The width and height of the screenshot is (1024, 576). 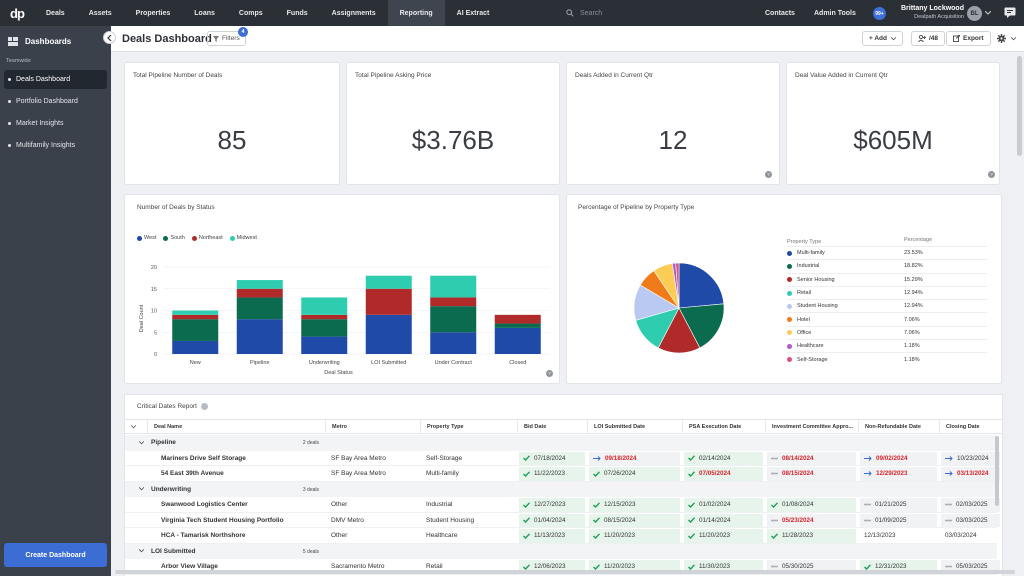 I want to click on pie-legend-row: Industrial 18.82%, so click(x=887, y=265).